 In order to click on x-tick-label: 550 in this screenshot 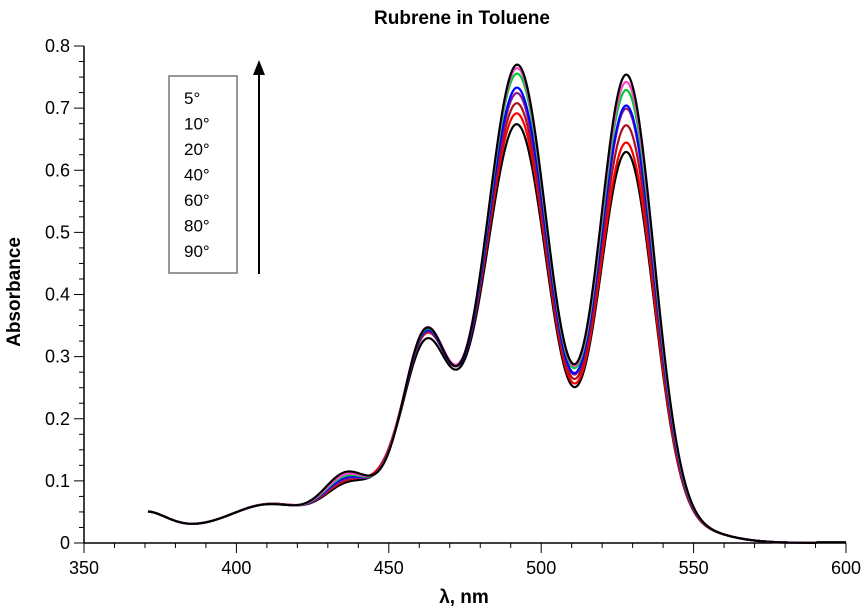, I will do `click(694, 568)`.